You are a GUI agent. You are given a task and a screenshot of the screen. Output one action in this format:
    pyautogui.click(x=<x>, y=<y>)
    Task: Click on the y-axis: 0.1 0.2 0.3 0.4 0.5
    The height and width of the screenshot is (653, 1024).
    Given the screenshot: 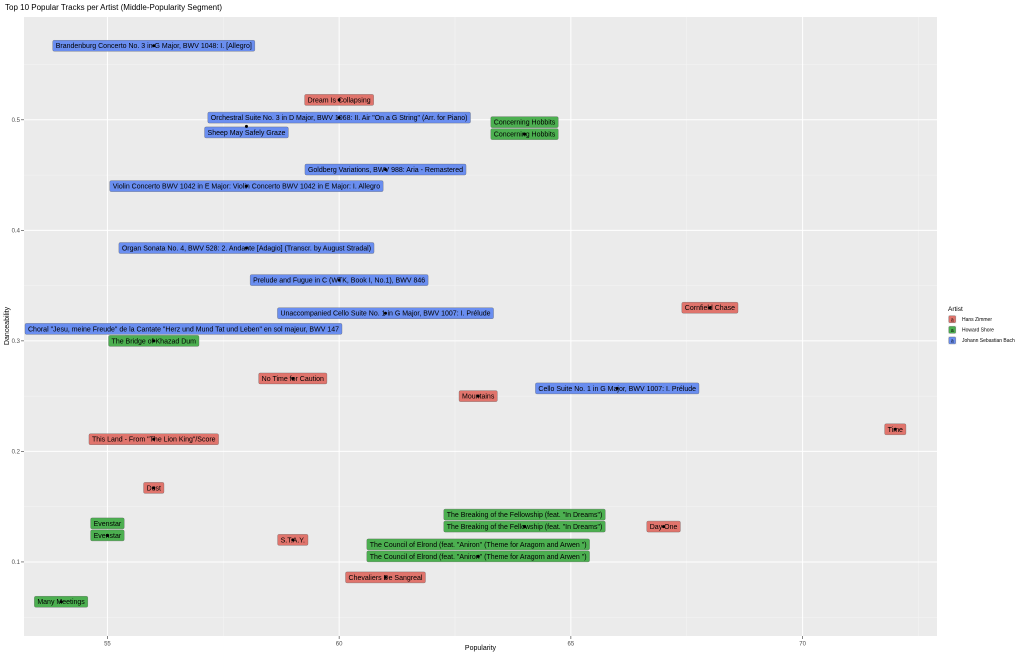 What is the action you would take?
    pyautogui.click(x=18, y=342)
    